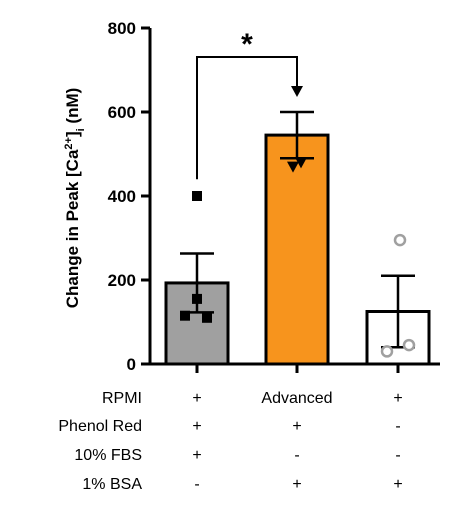  I want to click on significance-line, so click(247, 118).